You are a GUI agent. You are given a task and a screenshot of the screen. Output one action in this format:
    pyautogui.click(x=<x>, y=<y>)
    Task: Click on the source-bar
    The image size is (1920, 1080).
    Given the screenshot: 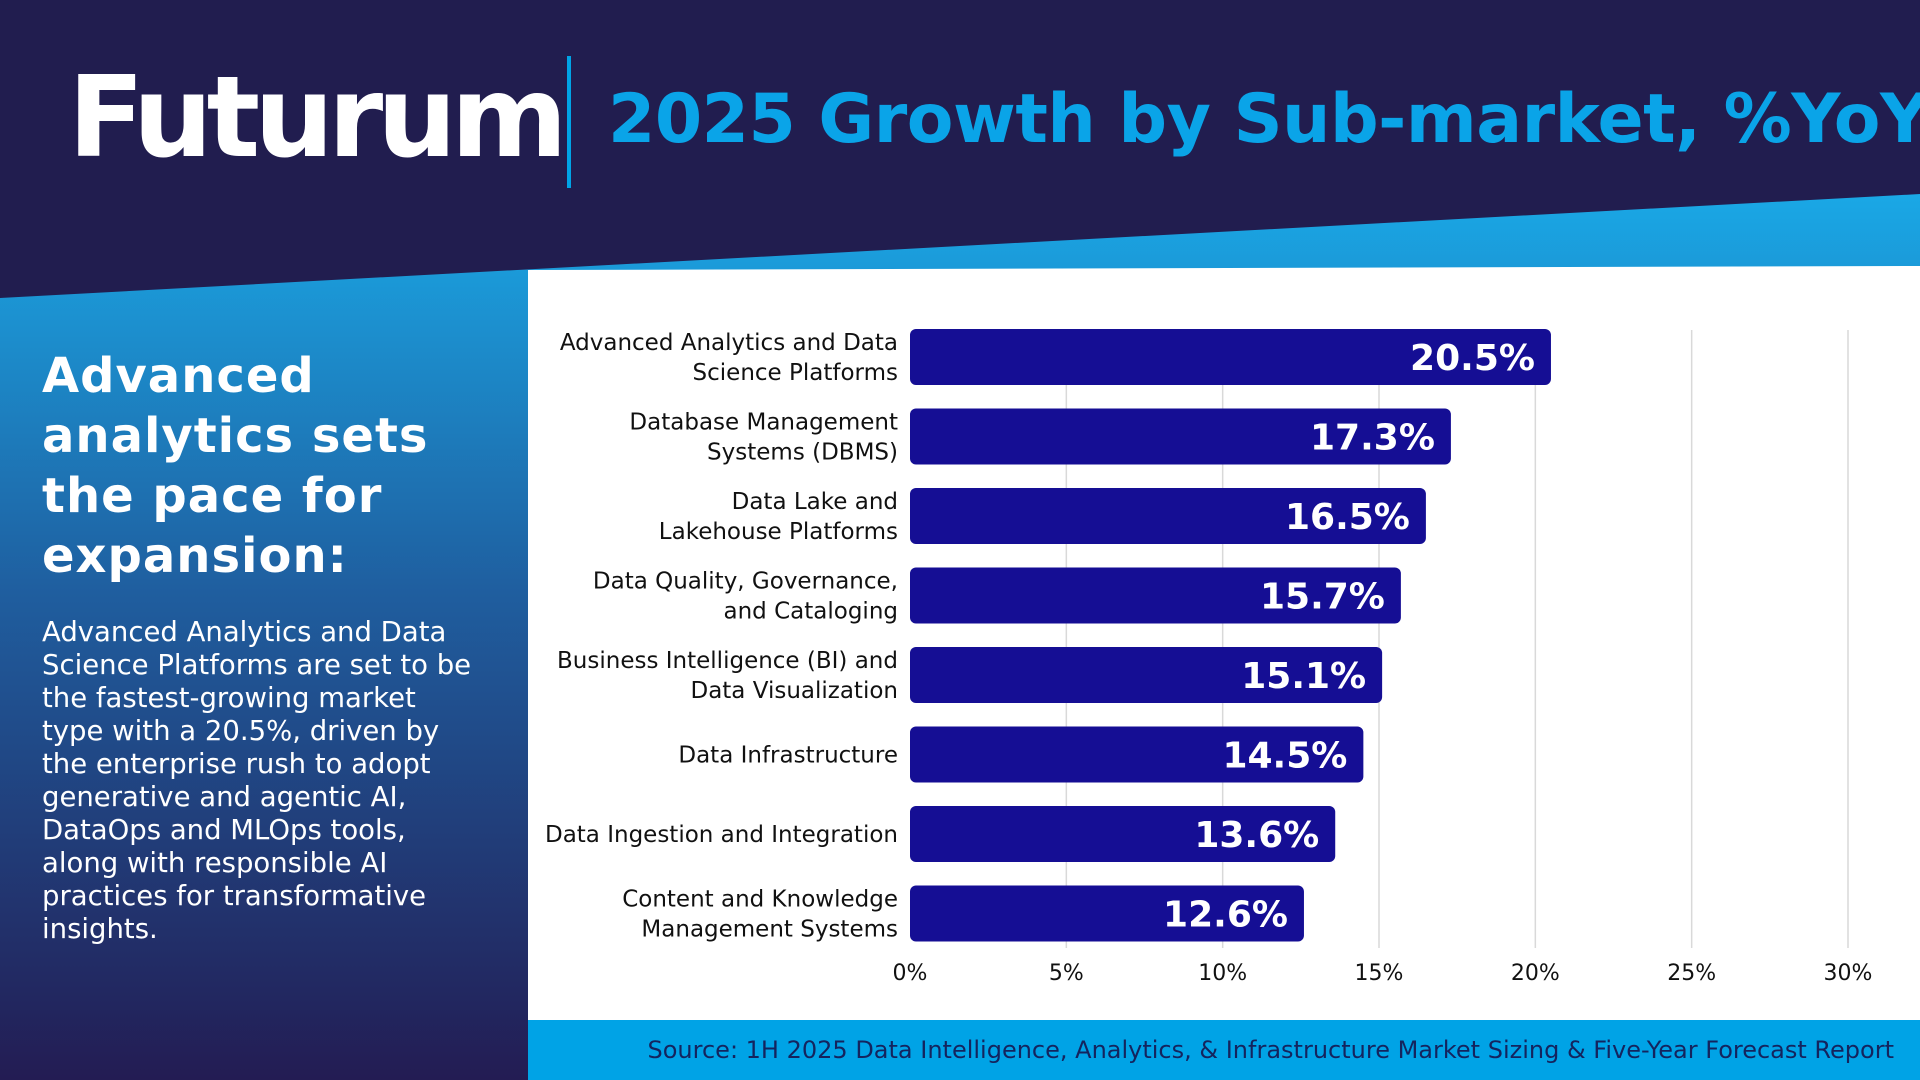 What is the action you would take?
    pyautogui.click(x=1224, y=1050)
    